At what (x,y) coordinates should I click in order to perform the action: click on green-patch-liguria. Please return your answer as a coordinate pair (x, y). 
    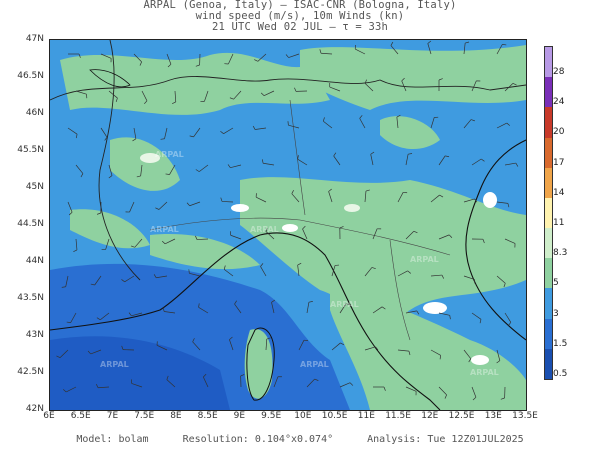
    Looking at the image, I should click on (205, 252).